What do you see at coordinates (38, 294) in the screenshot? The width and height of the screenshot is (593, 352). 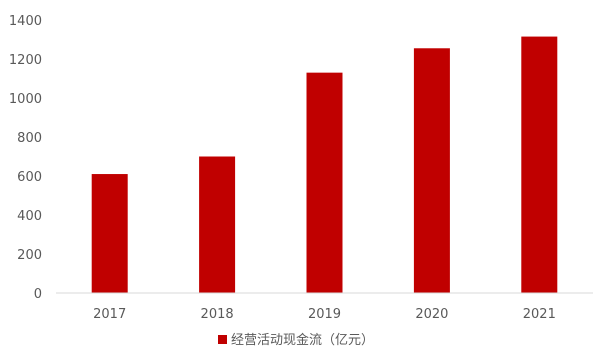 I see `y-tick-label: 0` at bounding box center [38, 294].